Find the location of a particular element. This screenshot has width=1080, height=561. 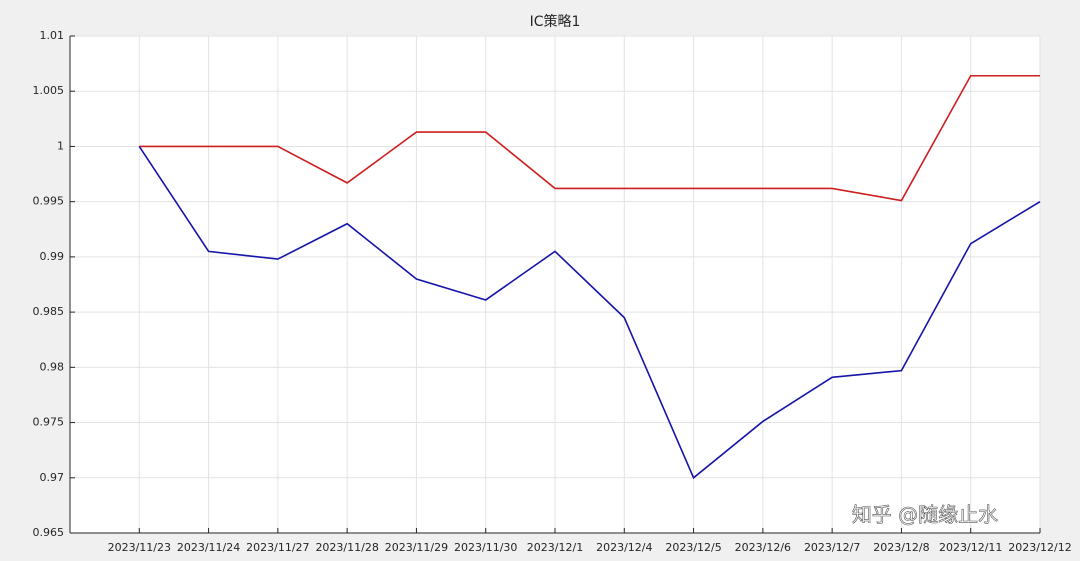

x-tick-label: 2023/12/12 is located at coordinates (1039, 547).